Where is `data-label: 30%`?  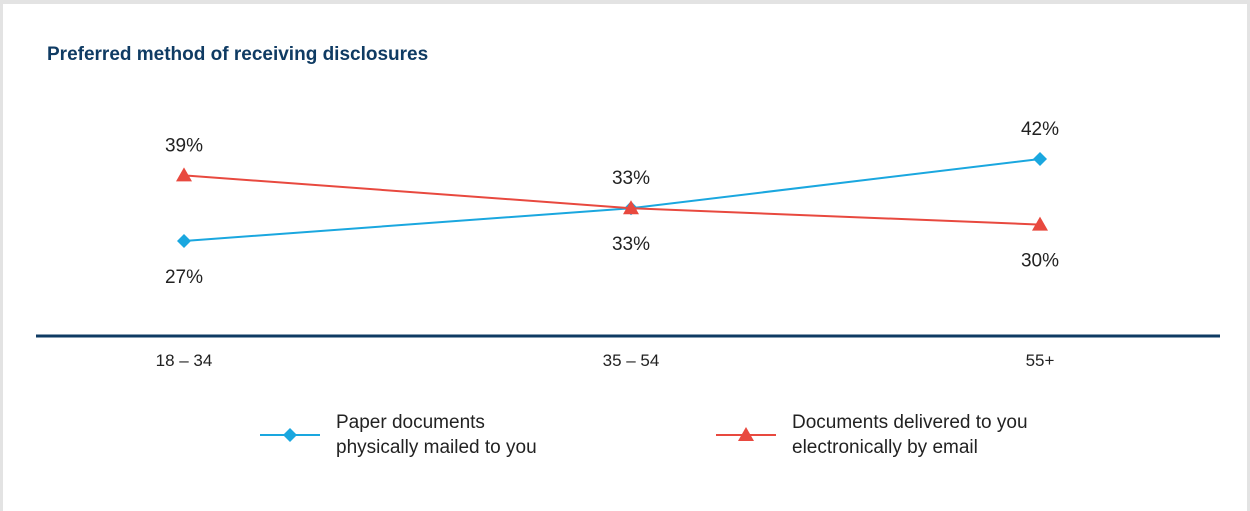
data-label: 30% is located at coordinates (1040, 261).